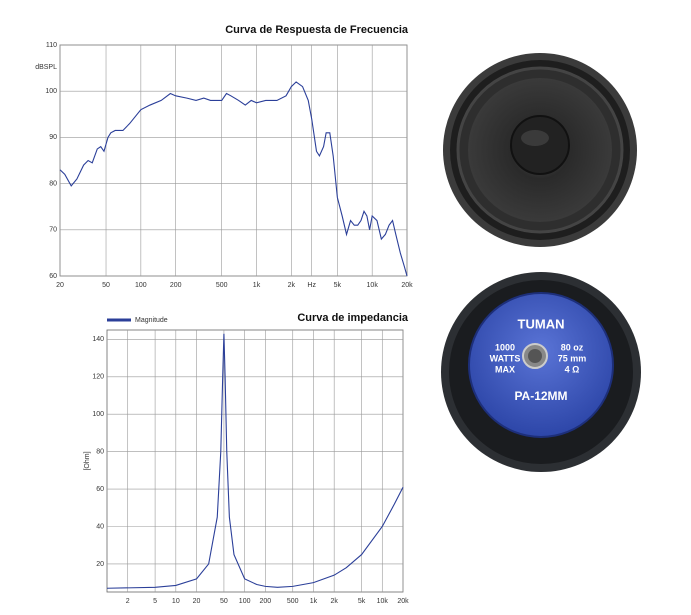 This screenshot has height=615, width=691. I want to click on y-tick-label: 120, so click(98, 377).